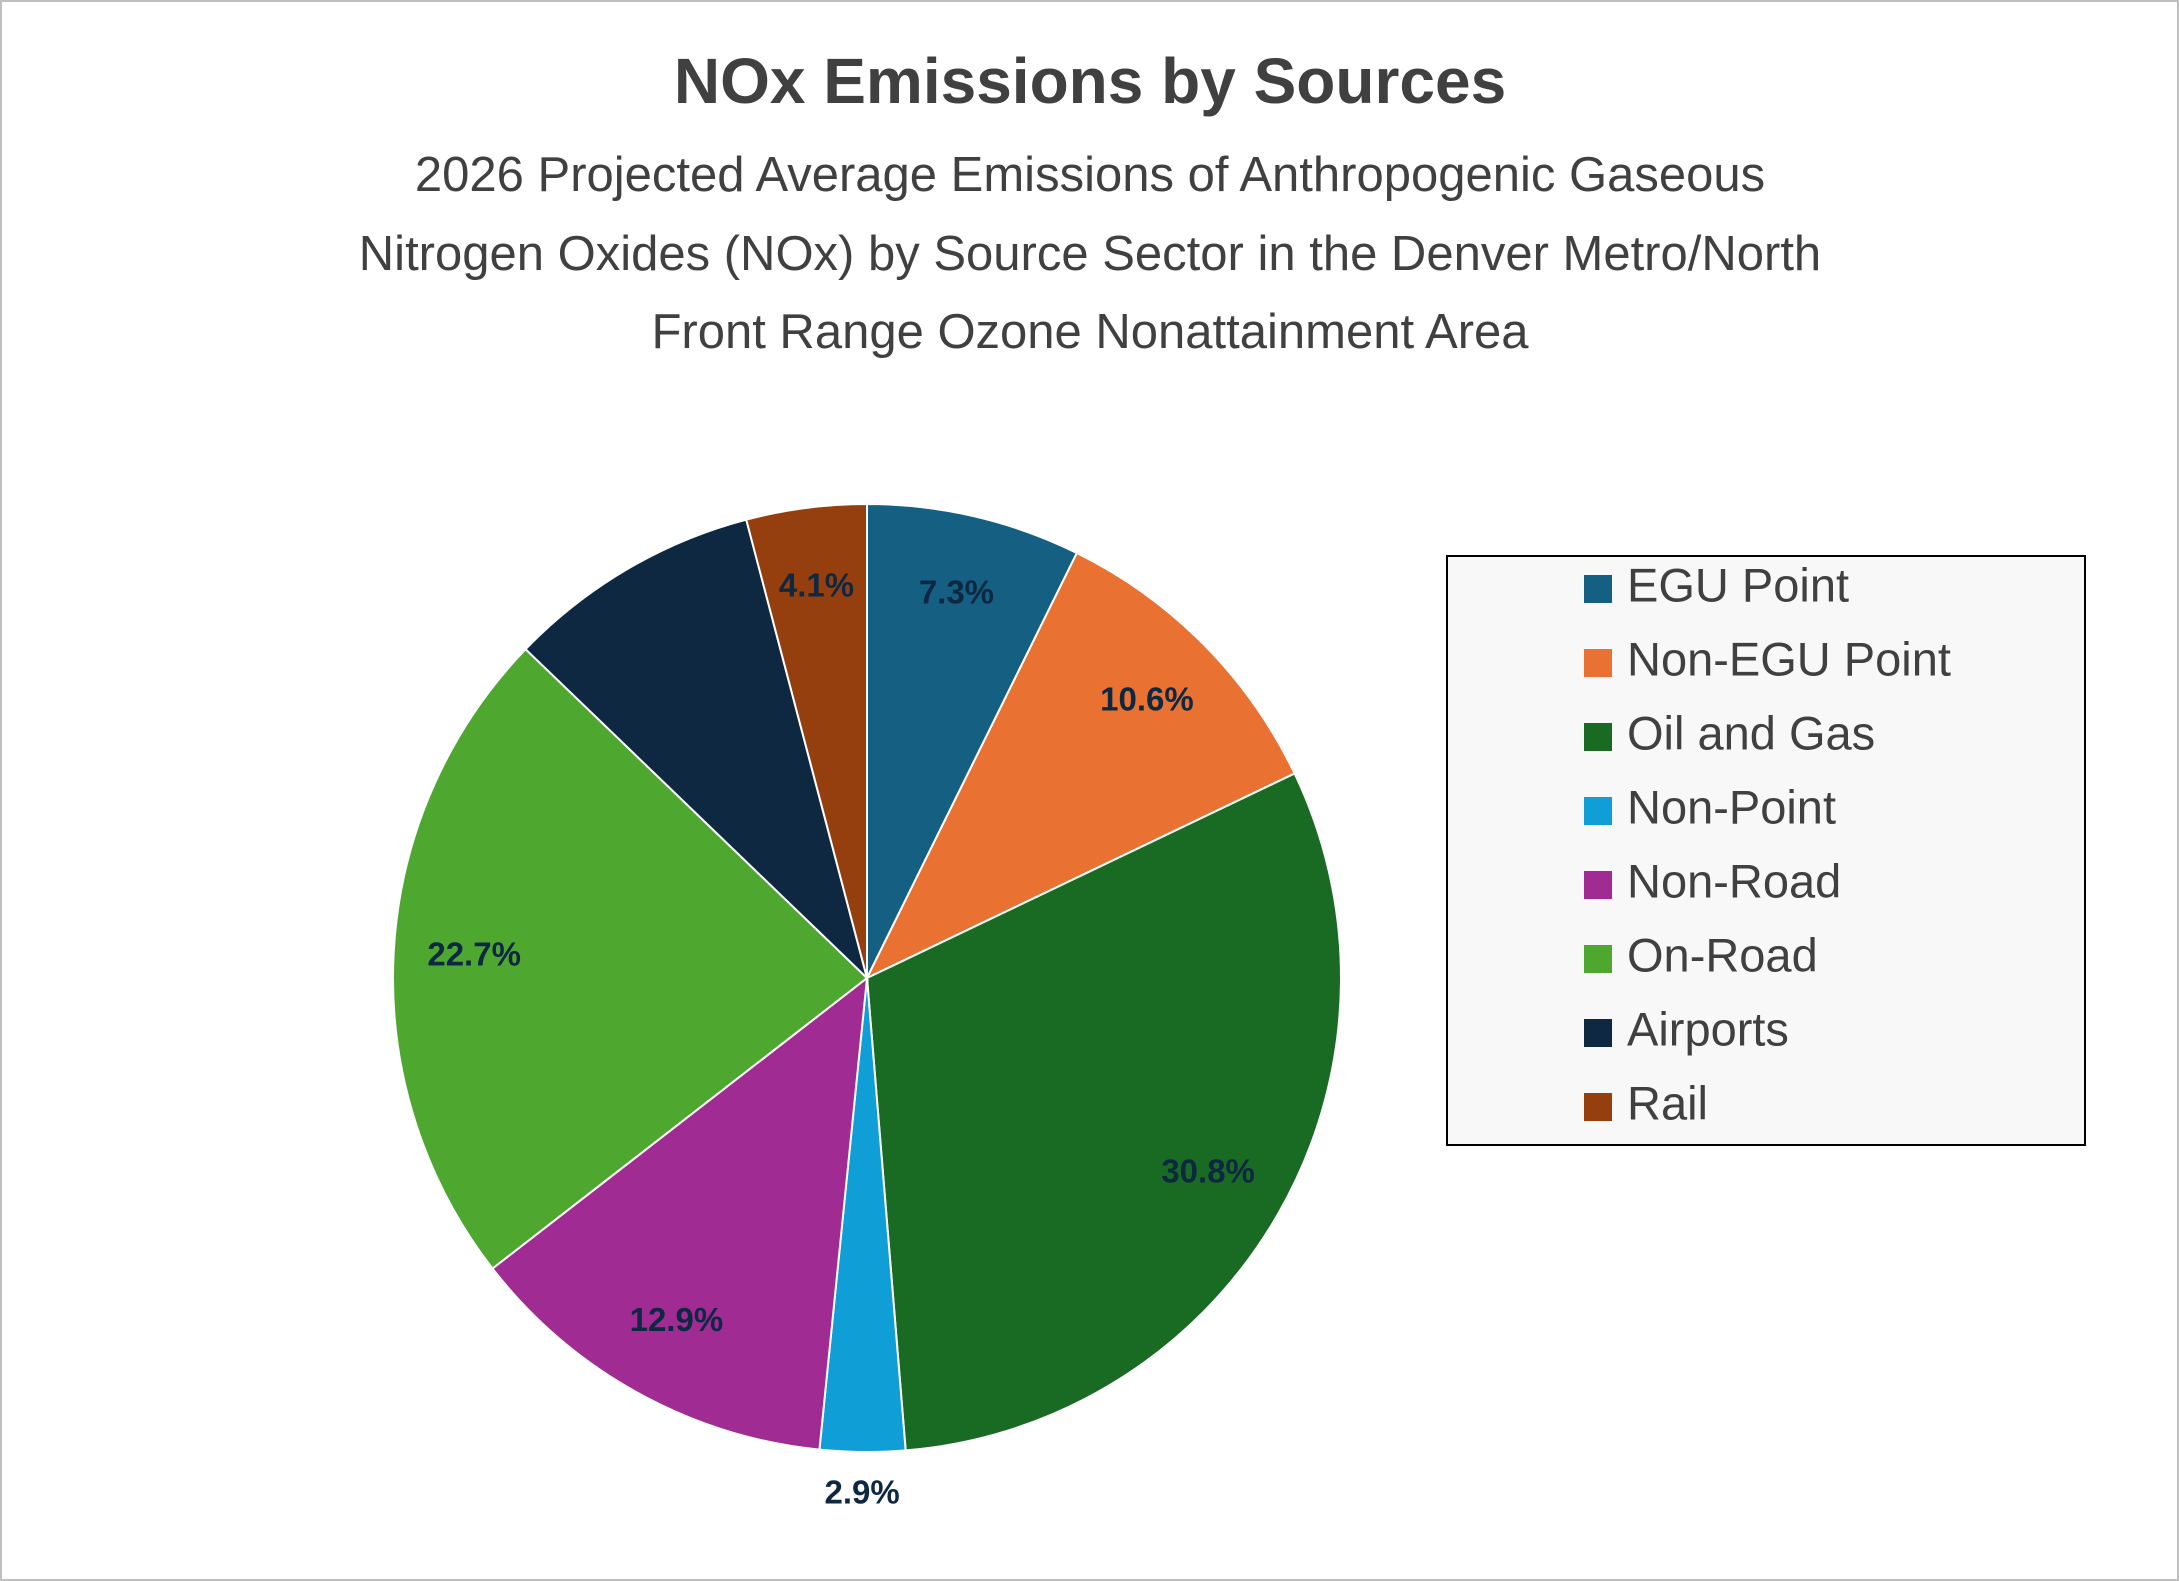 The image size is (2179, 1581). What do you see at coordinates (474, 954) in the screenshot?
I see `data-label: 22.7%` at bounding box center [474, 954].